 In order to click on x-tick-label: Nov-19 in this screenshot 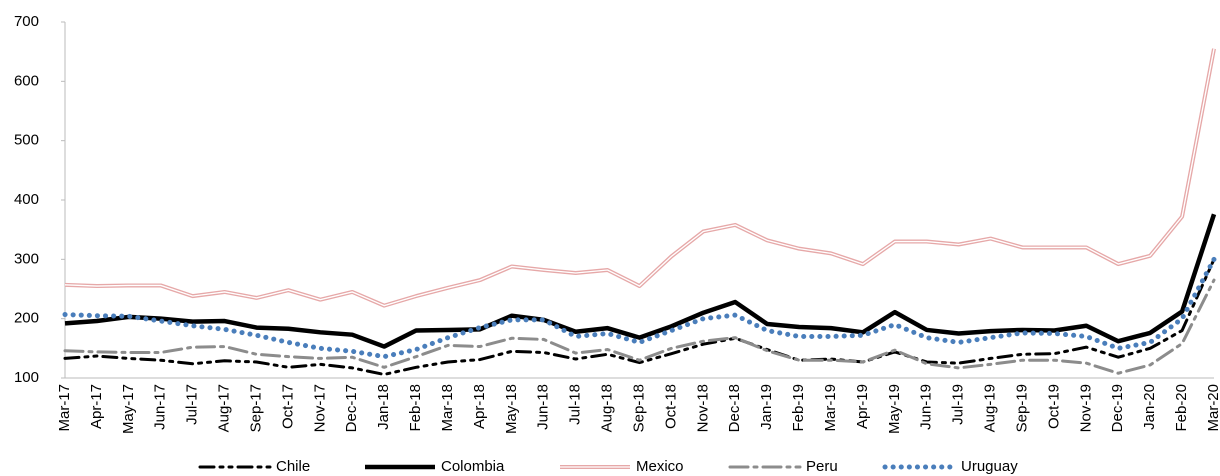, I will do `click(1085, 408)`.